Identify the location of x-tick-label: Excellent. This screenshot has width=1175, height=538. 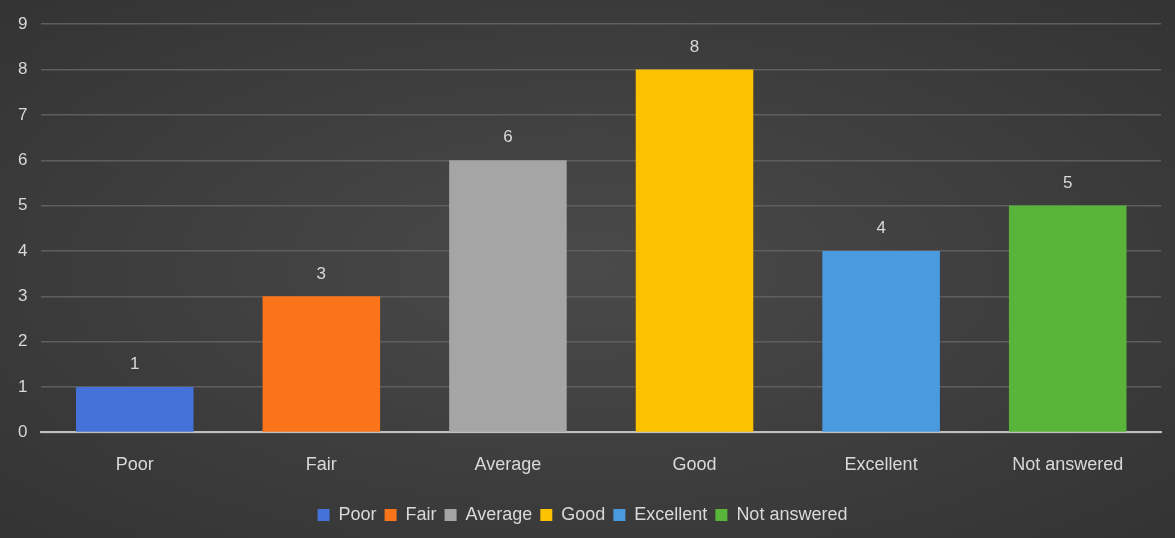
(881, 464).